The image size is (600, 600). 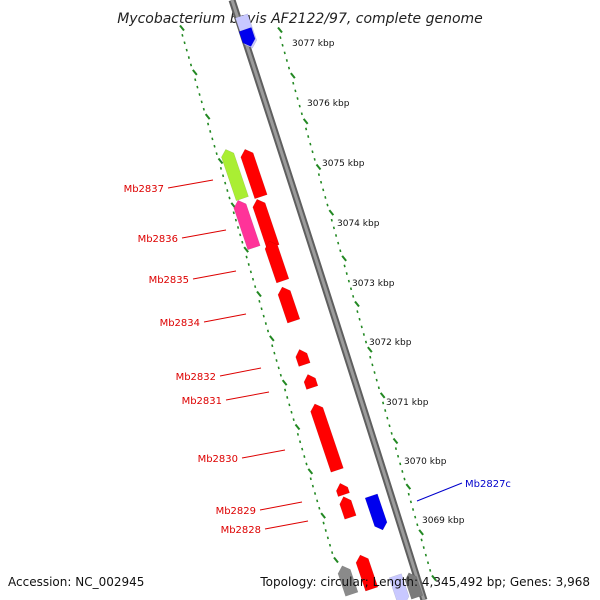 I want to click on gene-mb2832, so click(x=303, y=358).